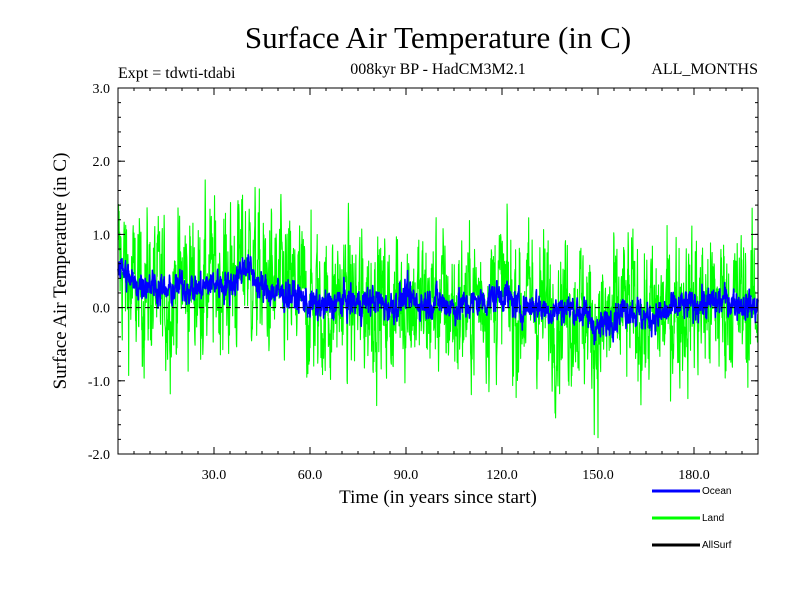 This screenshot has width=800, height=600. Describe the element at coordinates (438, 497) in the screenshot. I see `x-axis-label: Time (in years since start)` at that location.